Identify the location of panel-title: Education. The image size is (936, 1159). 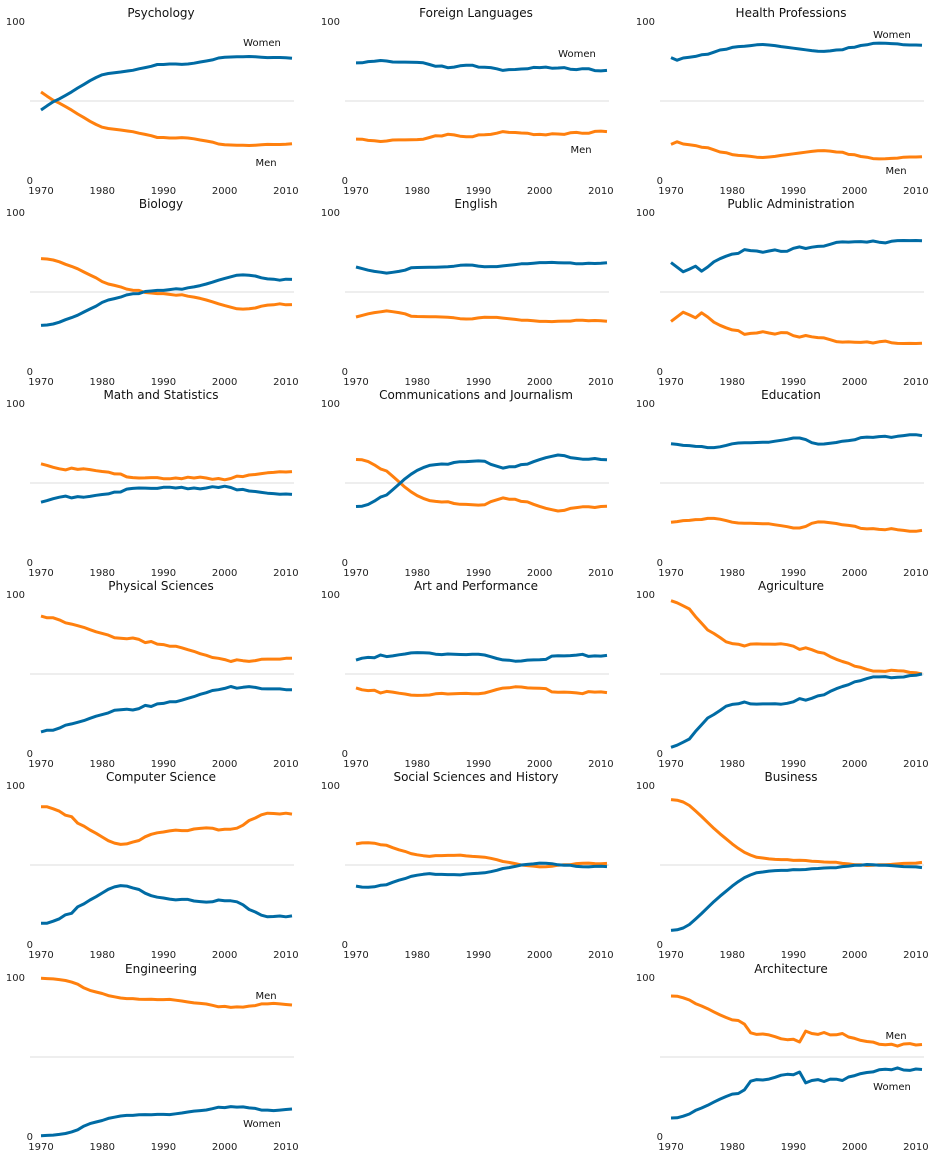
(791, 395).